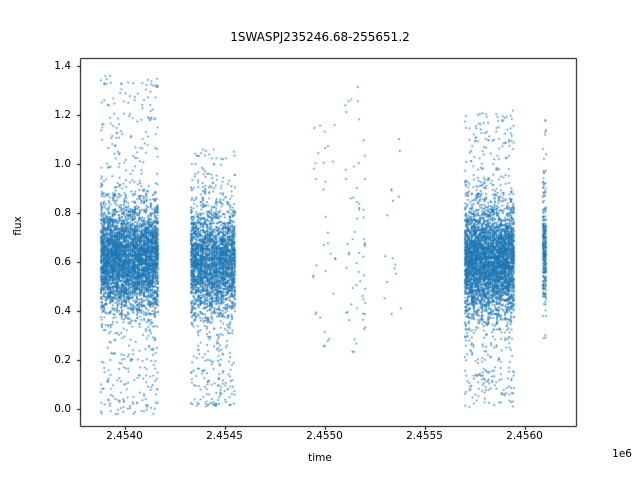 The image size is (640, 480). What do you see at coordinates (622, 454) in the screenshot?
I see `x-axis-offset-text: 1e6` at bounding box center [622, 454].